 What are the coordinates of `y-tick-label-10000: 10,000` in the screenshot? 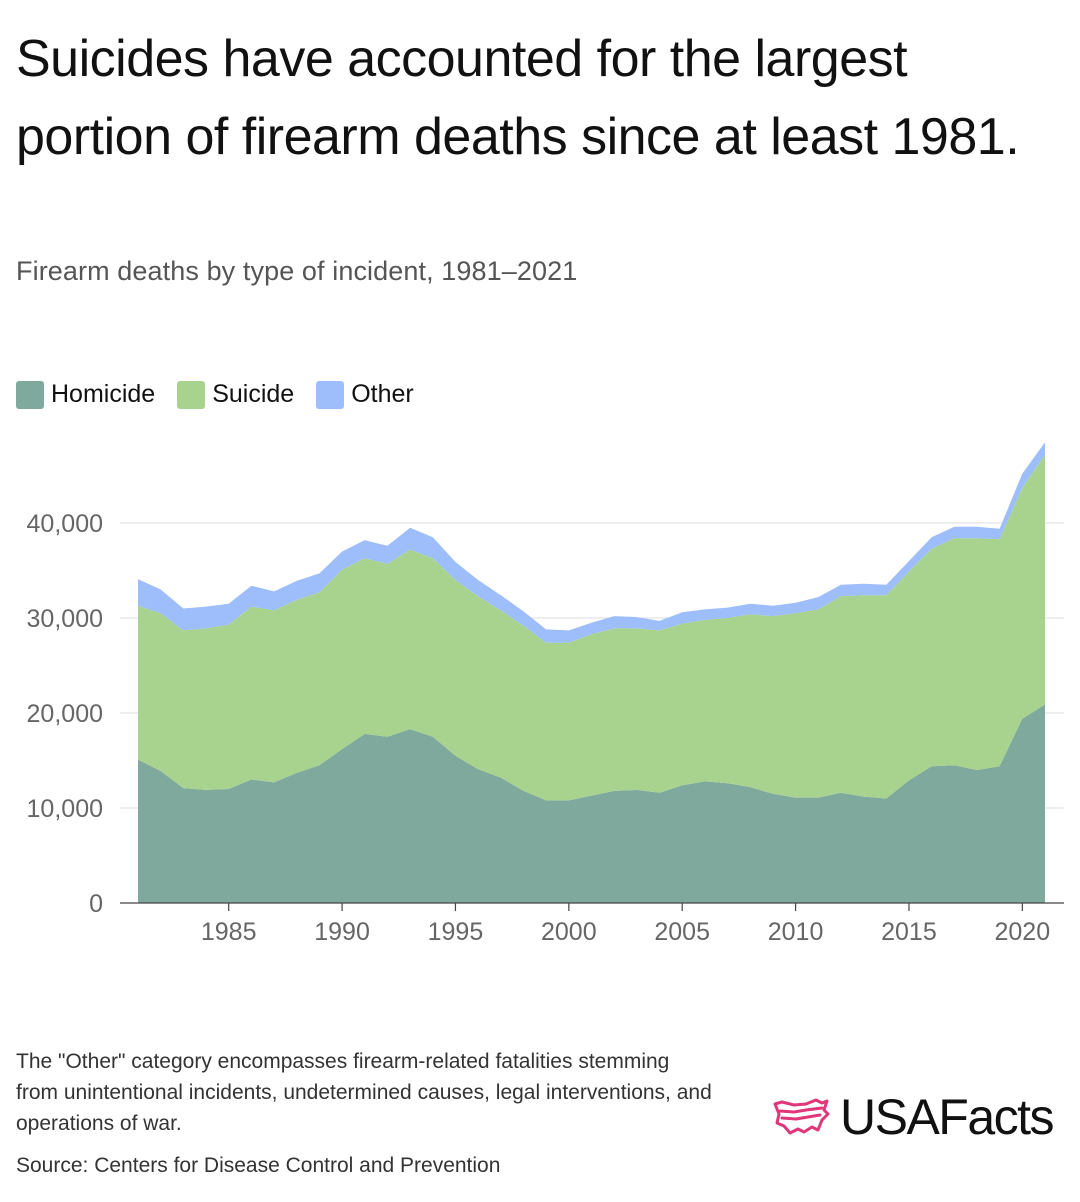 It's located at (65, 809).